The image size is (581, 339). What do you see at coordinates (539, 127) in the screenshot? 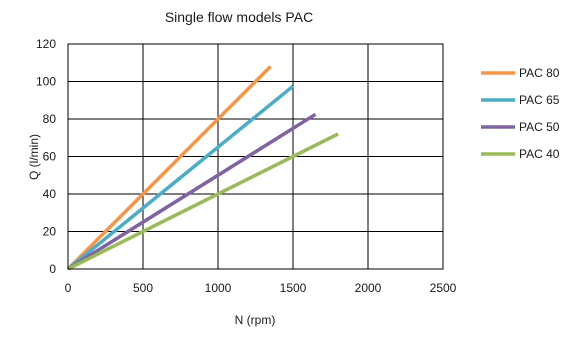
I see `legend-label: PAC 50` at bounding box center [539, 127].